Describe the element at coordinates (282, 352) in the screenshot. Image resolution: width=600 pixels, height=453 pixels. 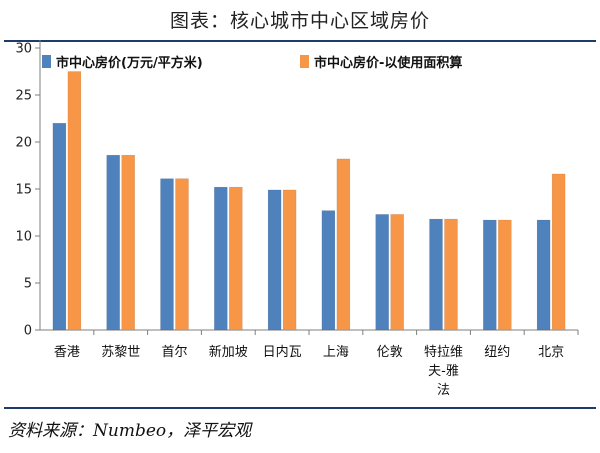
I see `x-tick-label: 日内瓦` at that location.